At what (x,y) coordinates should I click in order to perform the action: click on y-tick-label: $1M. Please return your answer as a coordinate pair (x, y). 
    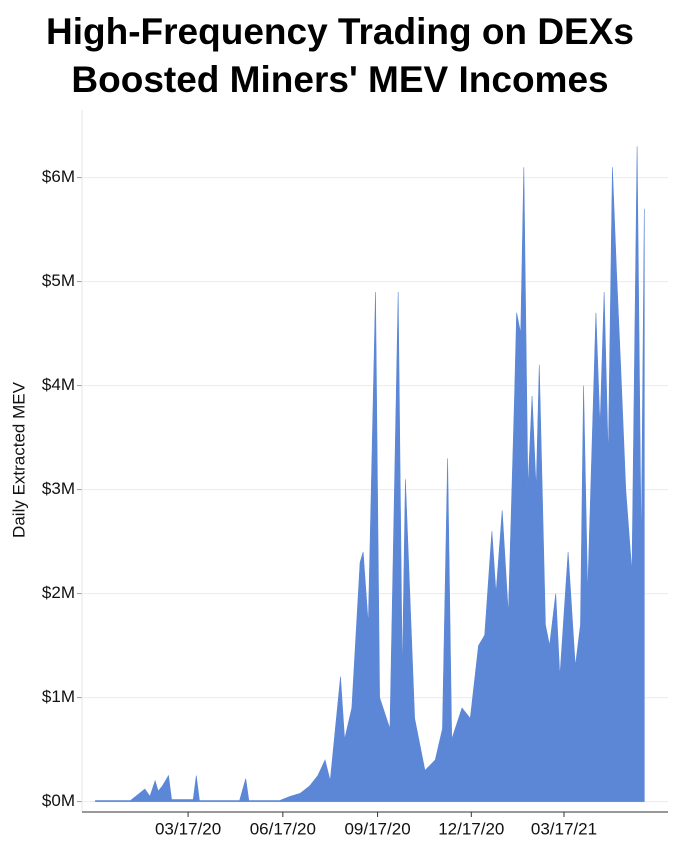
    Looking at the image, I should click on (58, 696).